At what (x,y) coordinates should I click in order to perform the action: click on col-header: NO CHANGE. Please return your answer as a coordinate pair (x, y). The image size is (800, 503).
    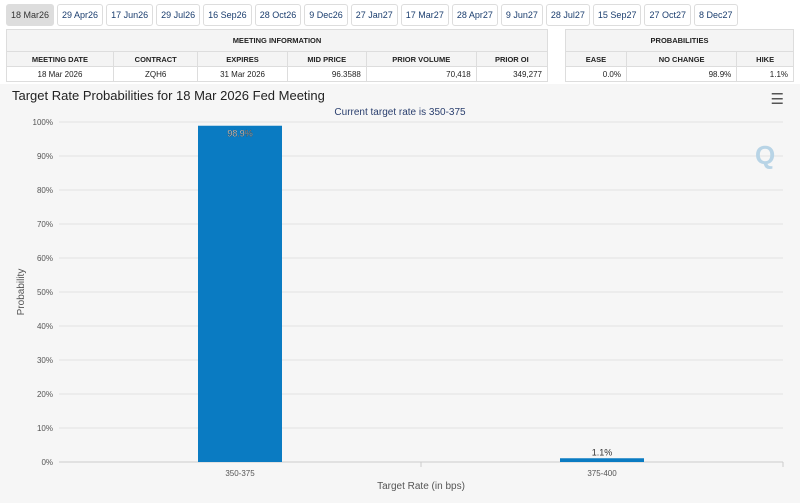
    Looking at the image, I should click on (681, 59).